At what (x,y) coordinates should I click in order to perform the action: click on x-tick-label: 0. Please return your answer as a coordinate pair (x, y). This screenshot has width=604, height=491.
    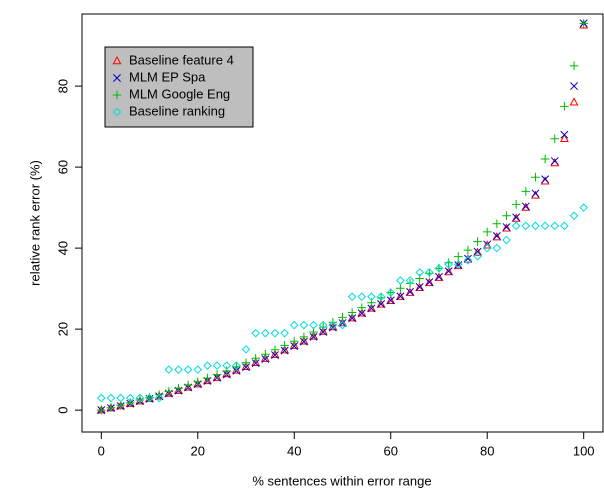
    Looking at the image, I should click on (101, 450).